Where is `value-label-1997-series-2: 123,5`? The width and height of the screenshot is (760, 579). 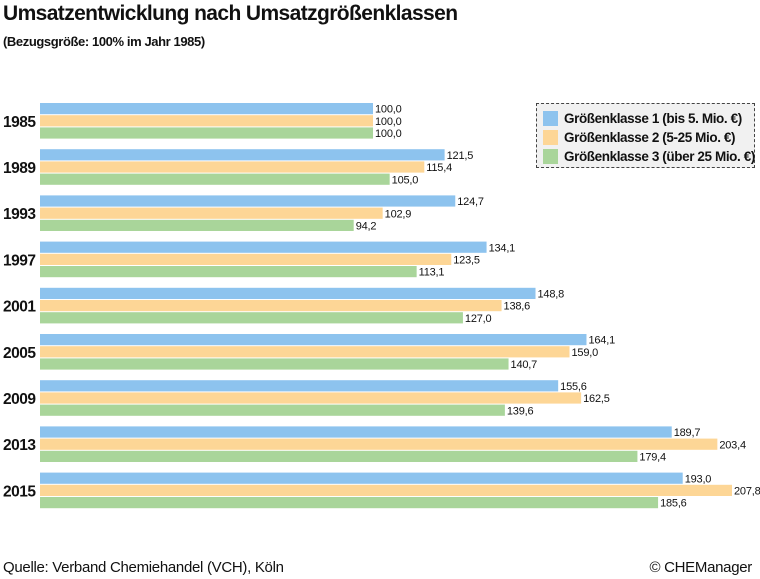 value-label-1997-series-2: 123,5 is located at coordinates (466, 261).